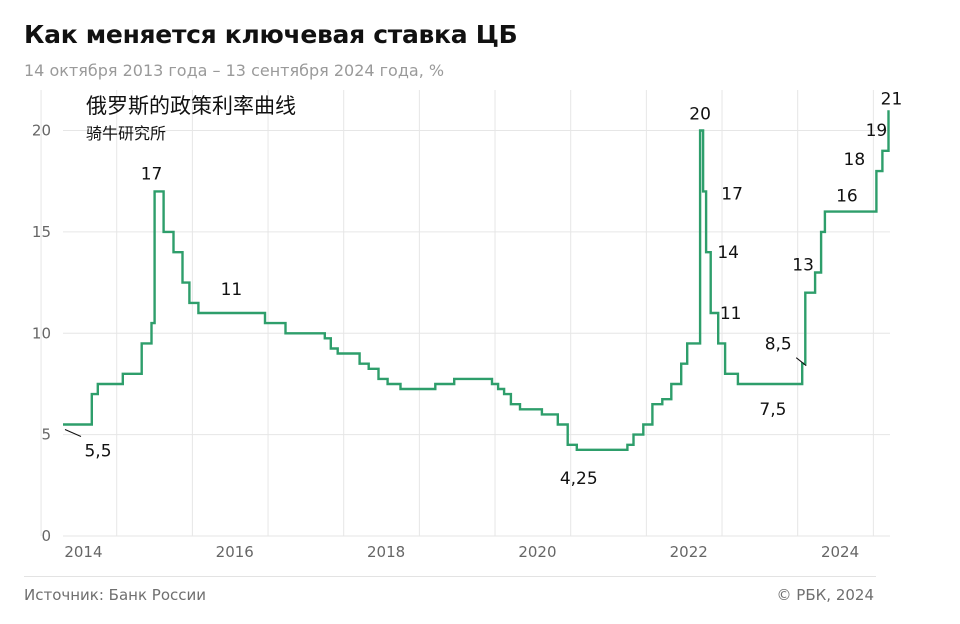 Image resolution: width=960 pixels, height=624 pixels. What do you see at coordinates (772, 410) in the screenshot?
I see `data-label: 7,5` at bounding box center [772, 410].